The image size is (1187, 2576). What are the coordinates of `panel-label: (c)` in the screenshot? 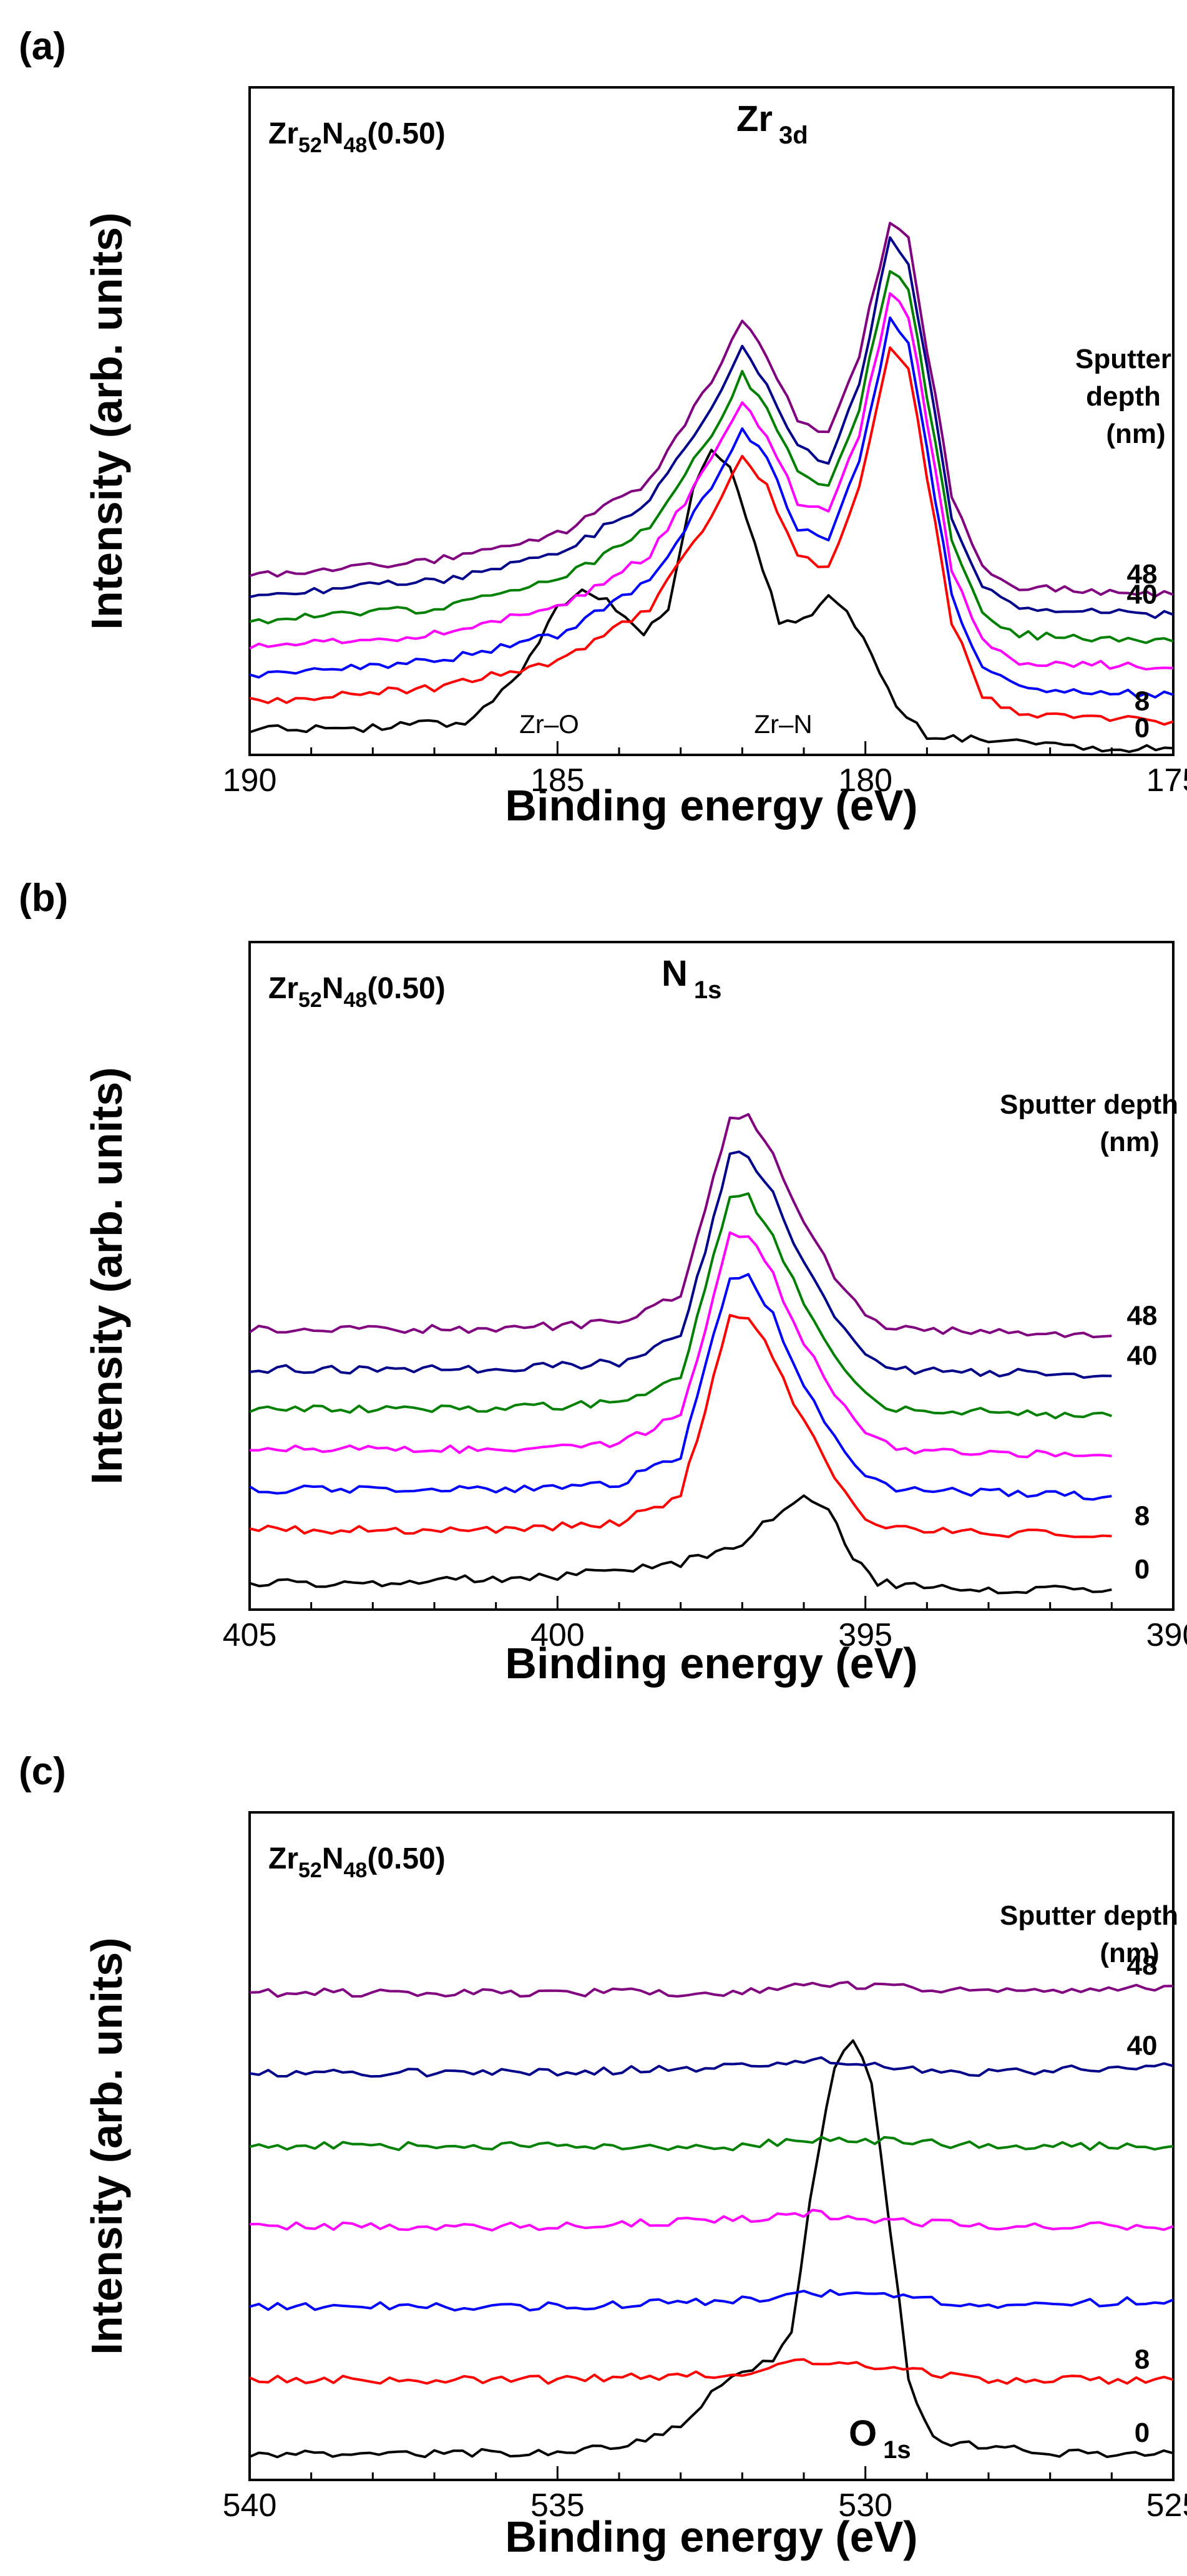 It's located at (42, 1771).